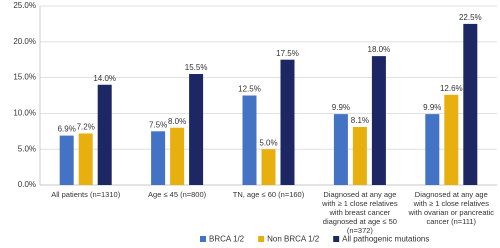 The image size is (500, 248). What do you see at coordinates (268, 194) in the screenshot?
I see `x-tick-label: TN, age ≤ 60 (n=160)` at bounding box center [268, 194].